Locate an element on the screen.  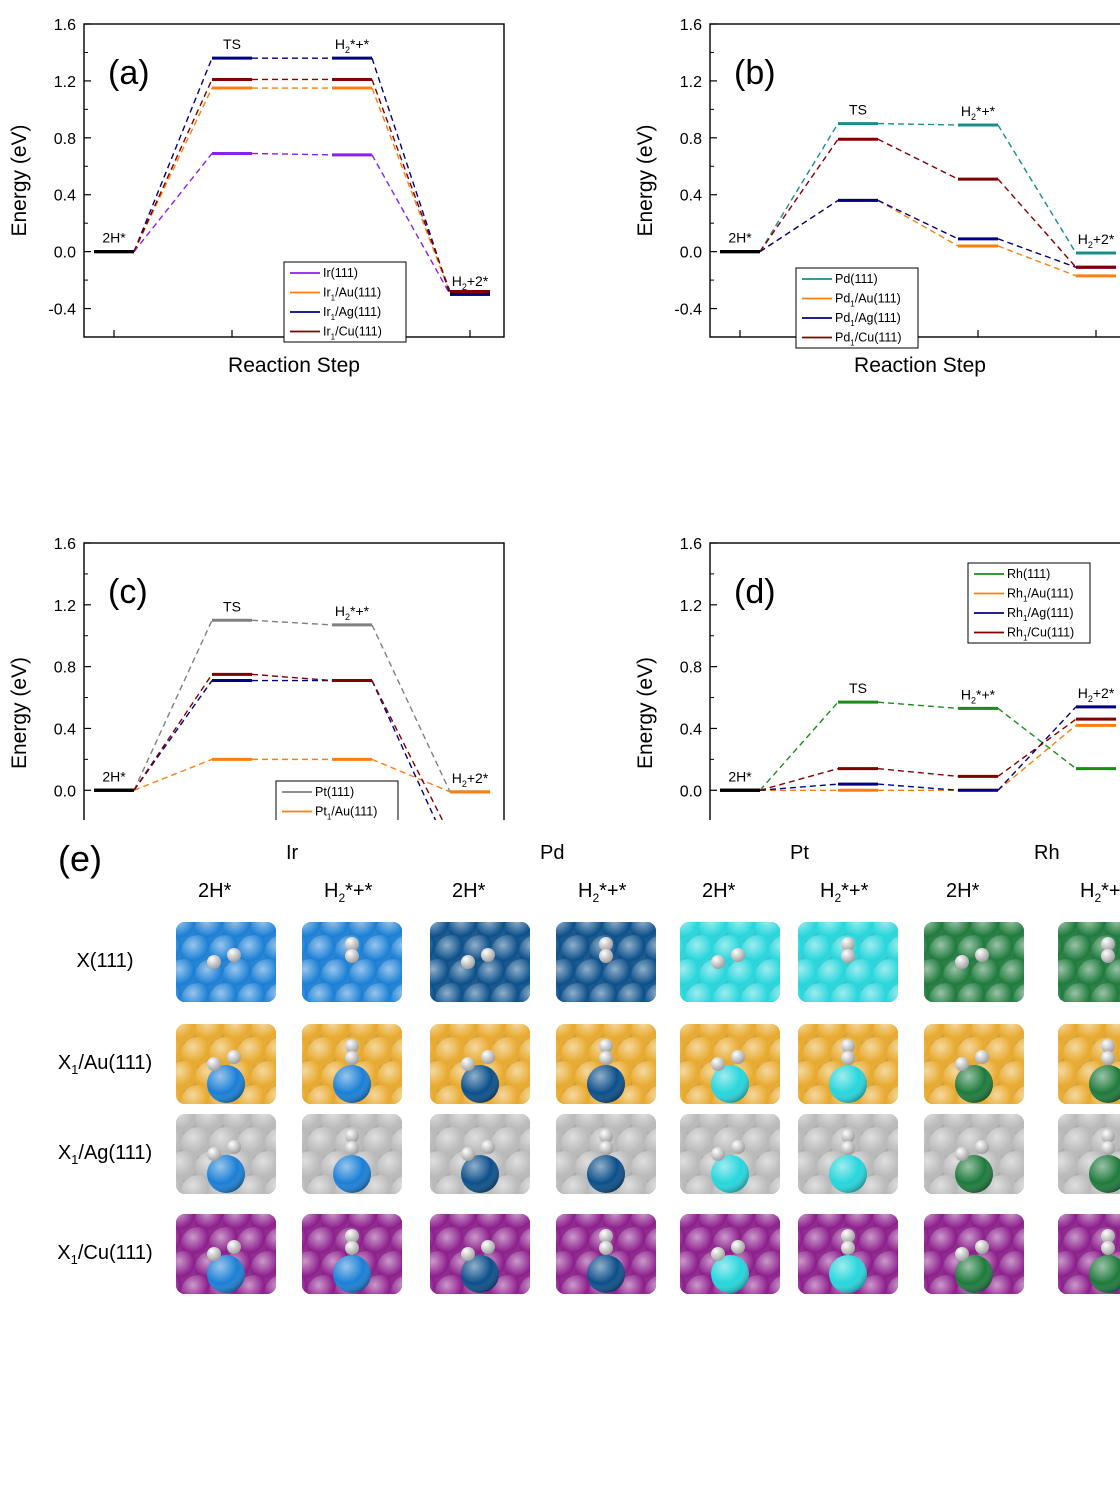
y-tick-label: -0.4 is located at coordinates (62, 310).